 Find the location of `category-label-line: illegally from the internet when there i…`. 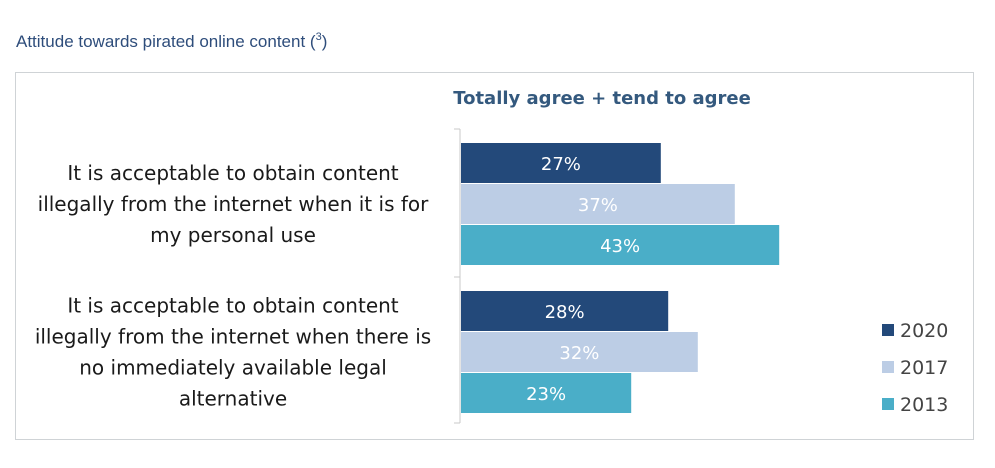

category-label-line: illegally from the internet when there i… is located at coordinates (233, 337).